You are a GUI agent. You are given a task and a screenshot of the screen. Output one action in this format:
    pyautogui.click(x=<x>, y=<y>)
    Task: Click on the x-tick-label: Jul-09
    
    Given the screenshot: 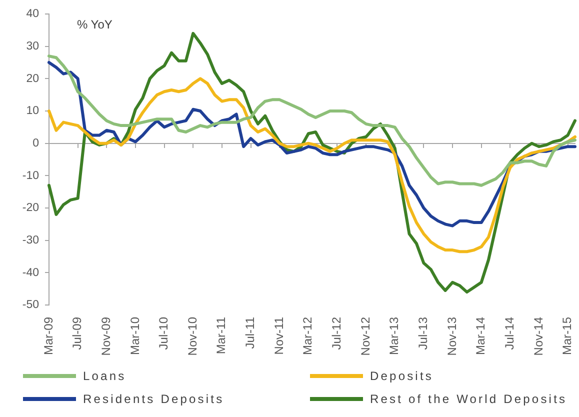 What is the action you would take?
    pyautogui.click(x=77, y=333)
    